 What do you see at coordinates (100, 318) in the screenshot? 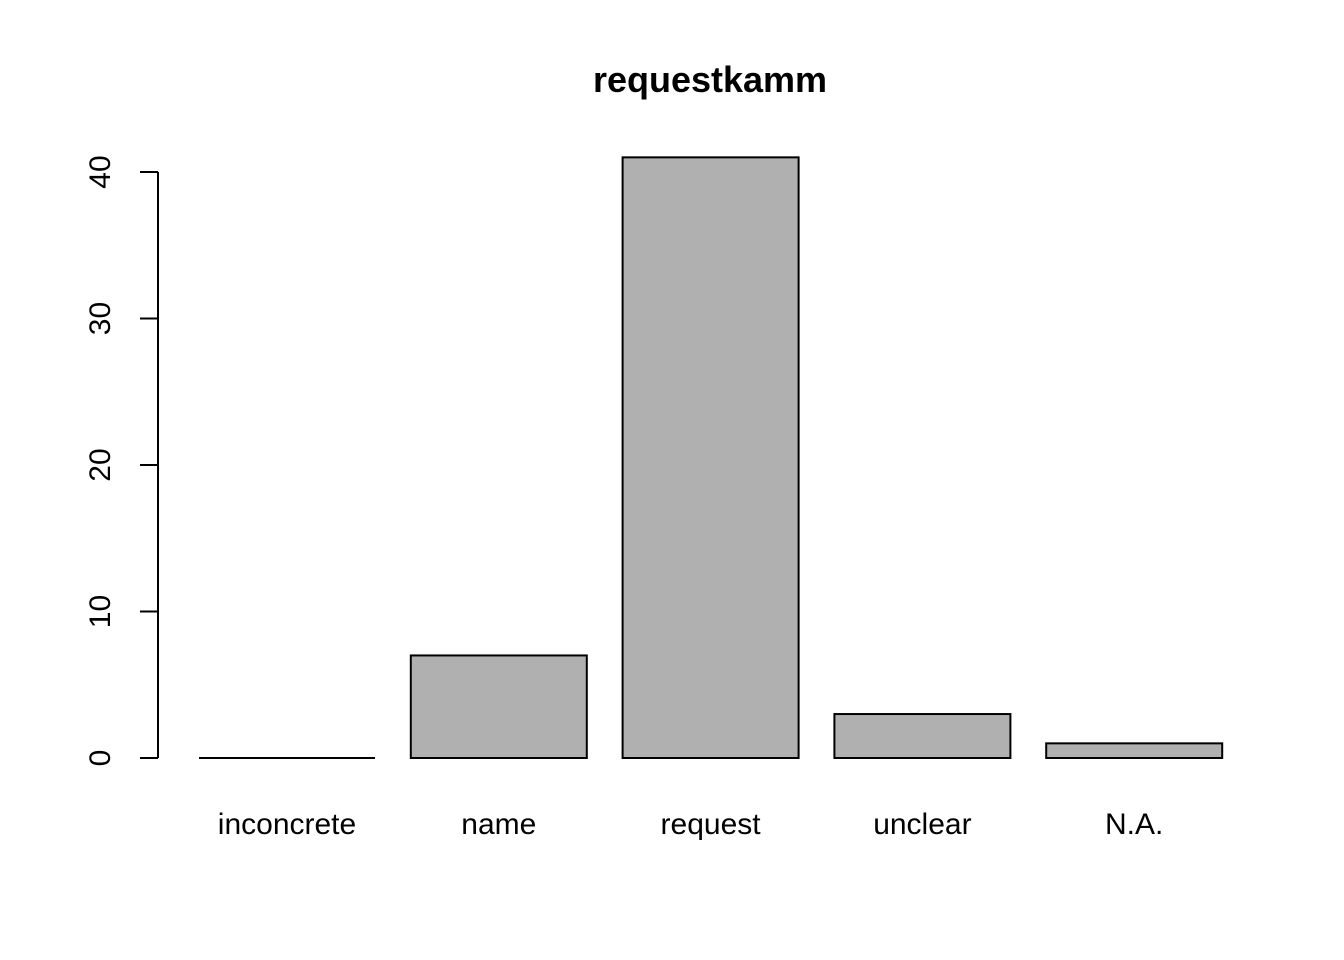
I see `y-tick-label: 30` at bounding box center [100, 318].